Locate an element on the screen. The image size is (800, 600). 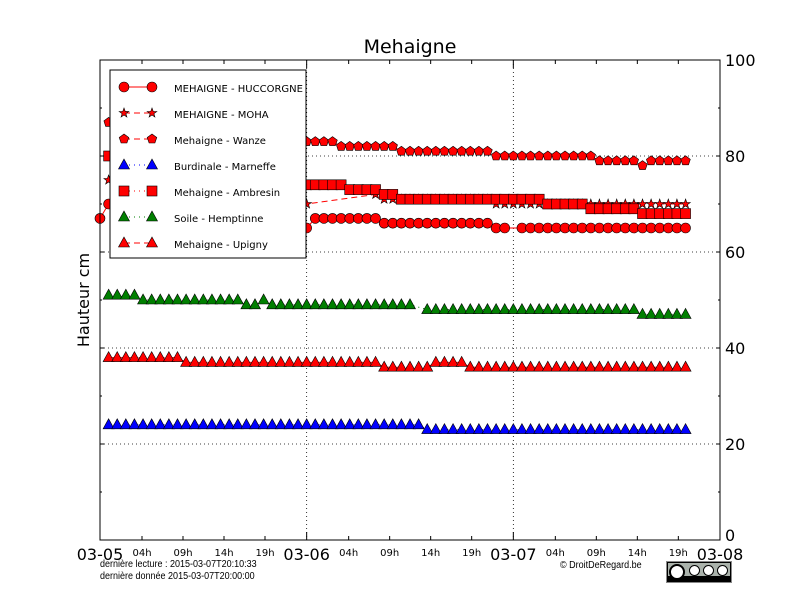
cc-license-badge is located at coordinates (699, 572).